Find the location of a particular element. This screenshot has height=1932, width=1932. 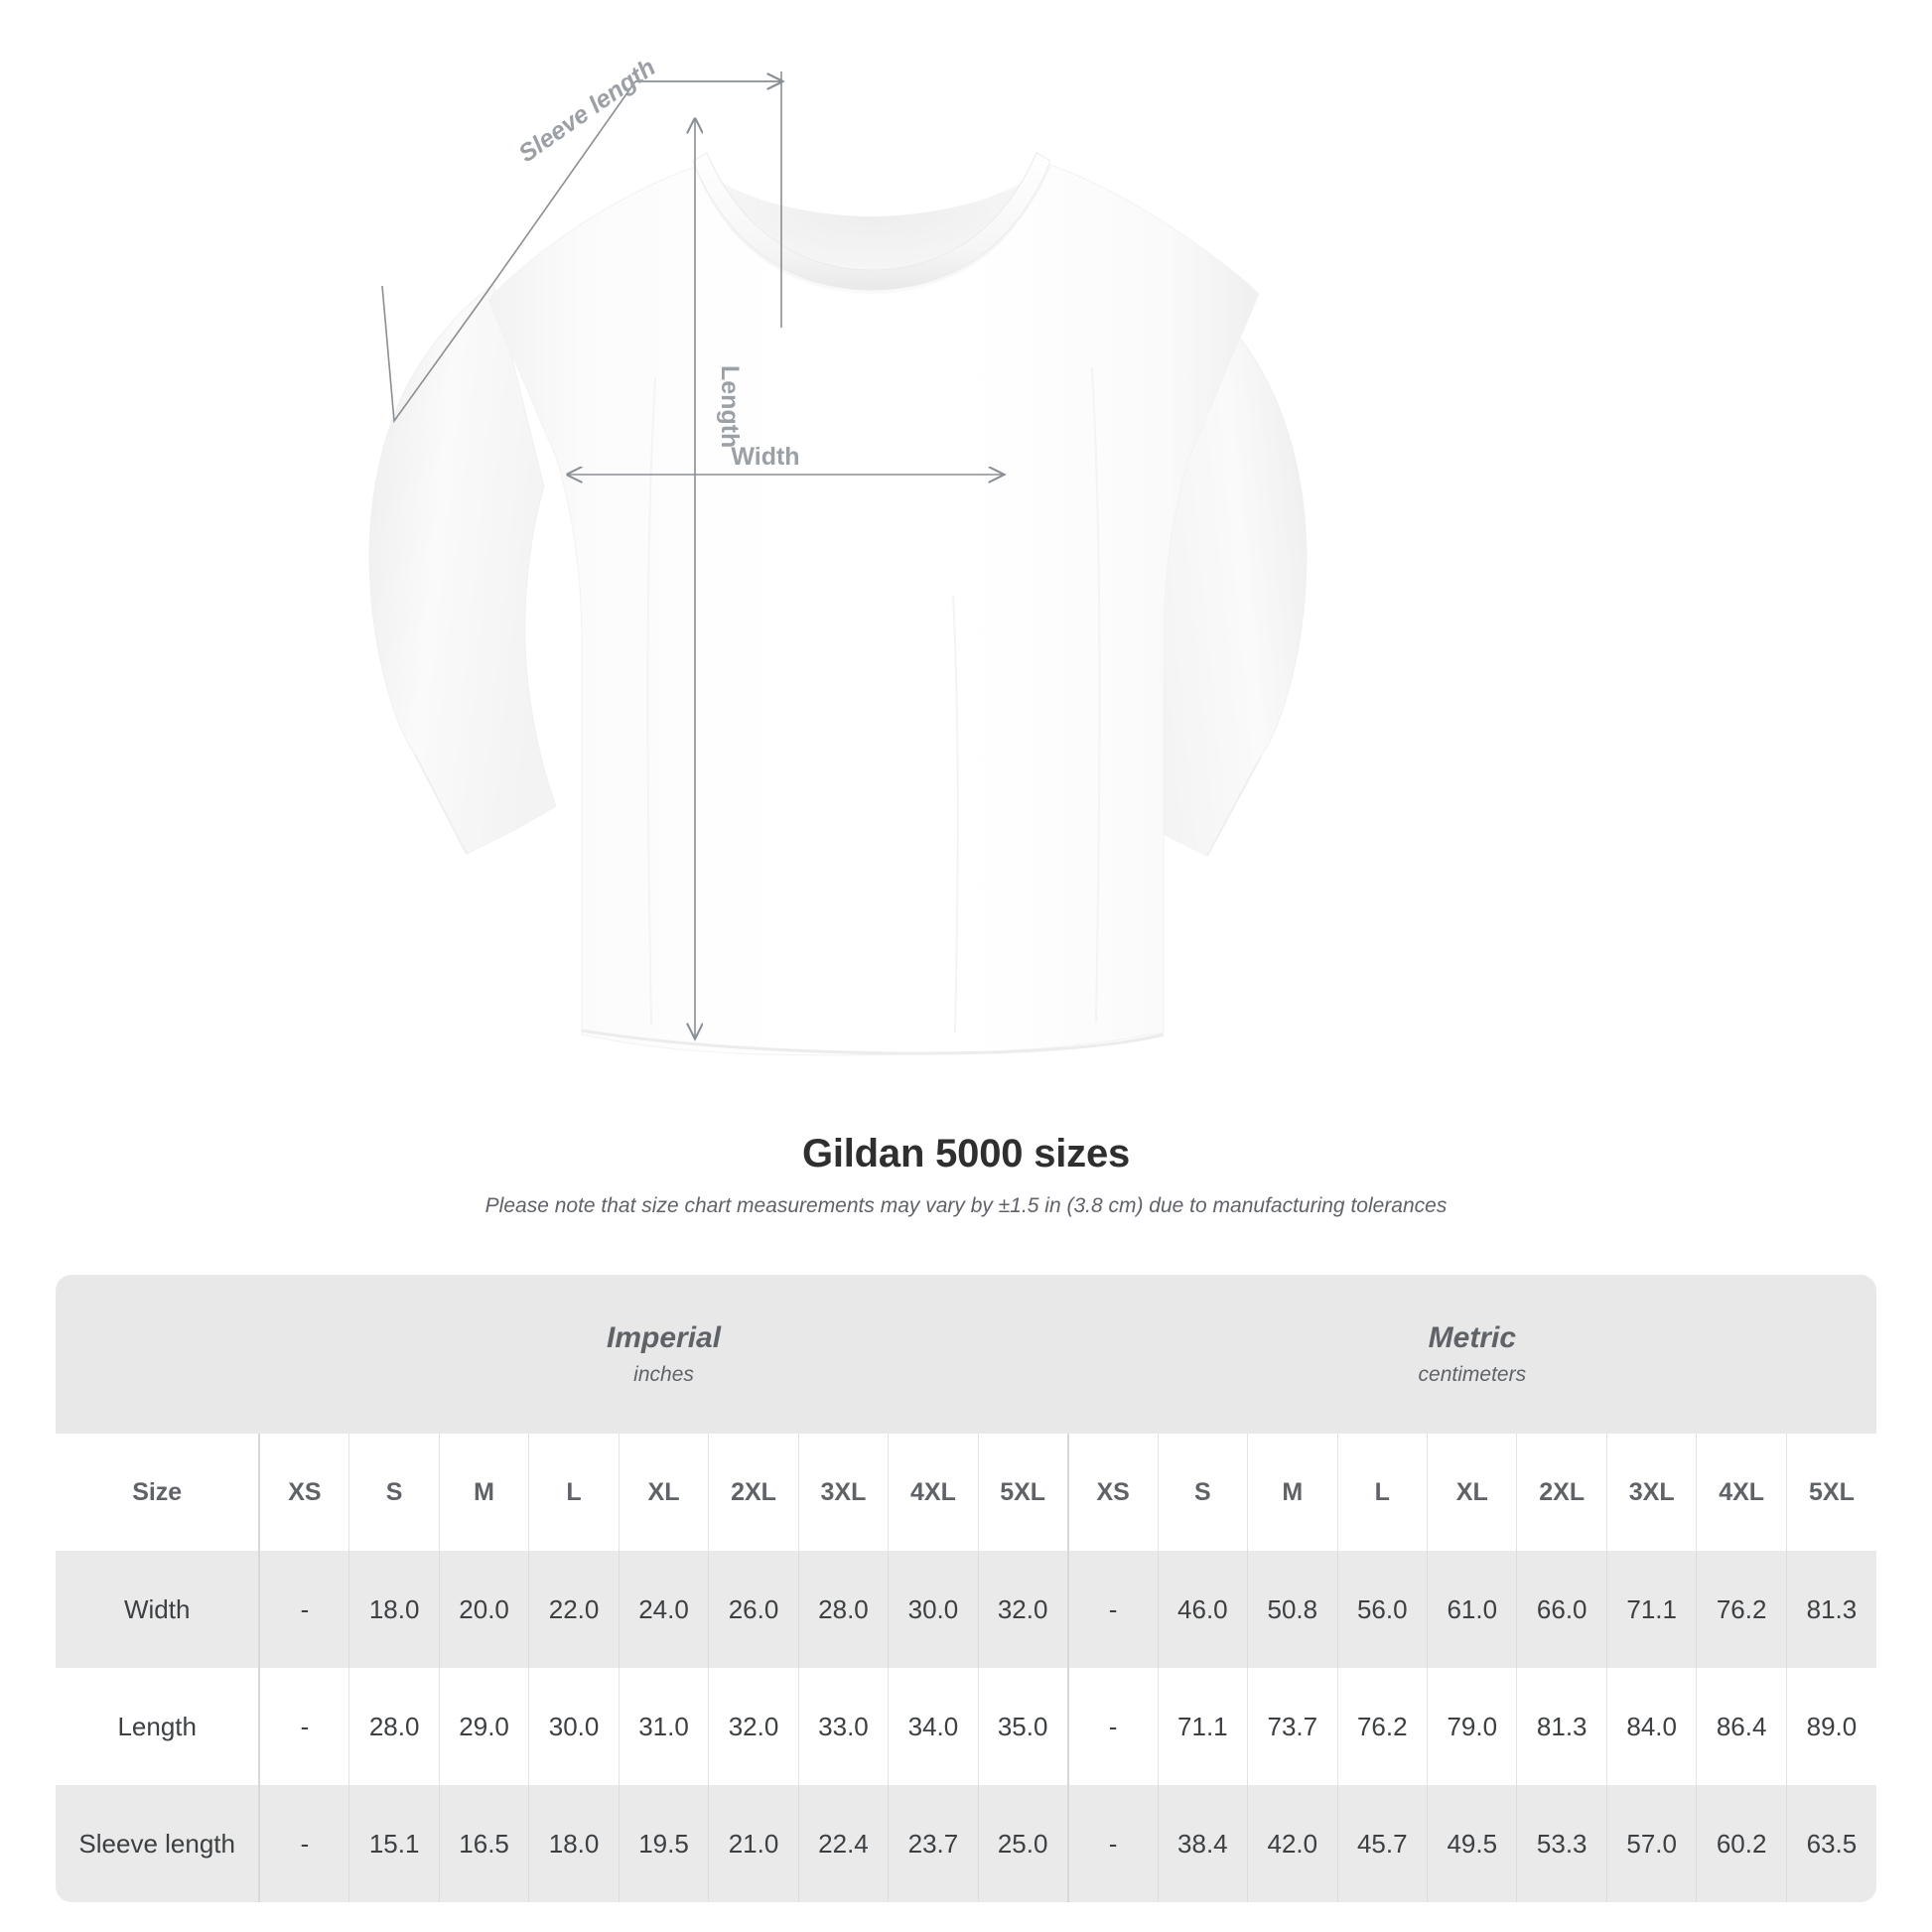

unit-header-spacer is located at coordinates (158, 1355).